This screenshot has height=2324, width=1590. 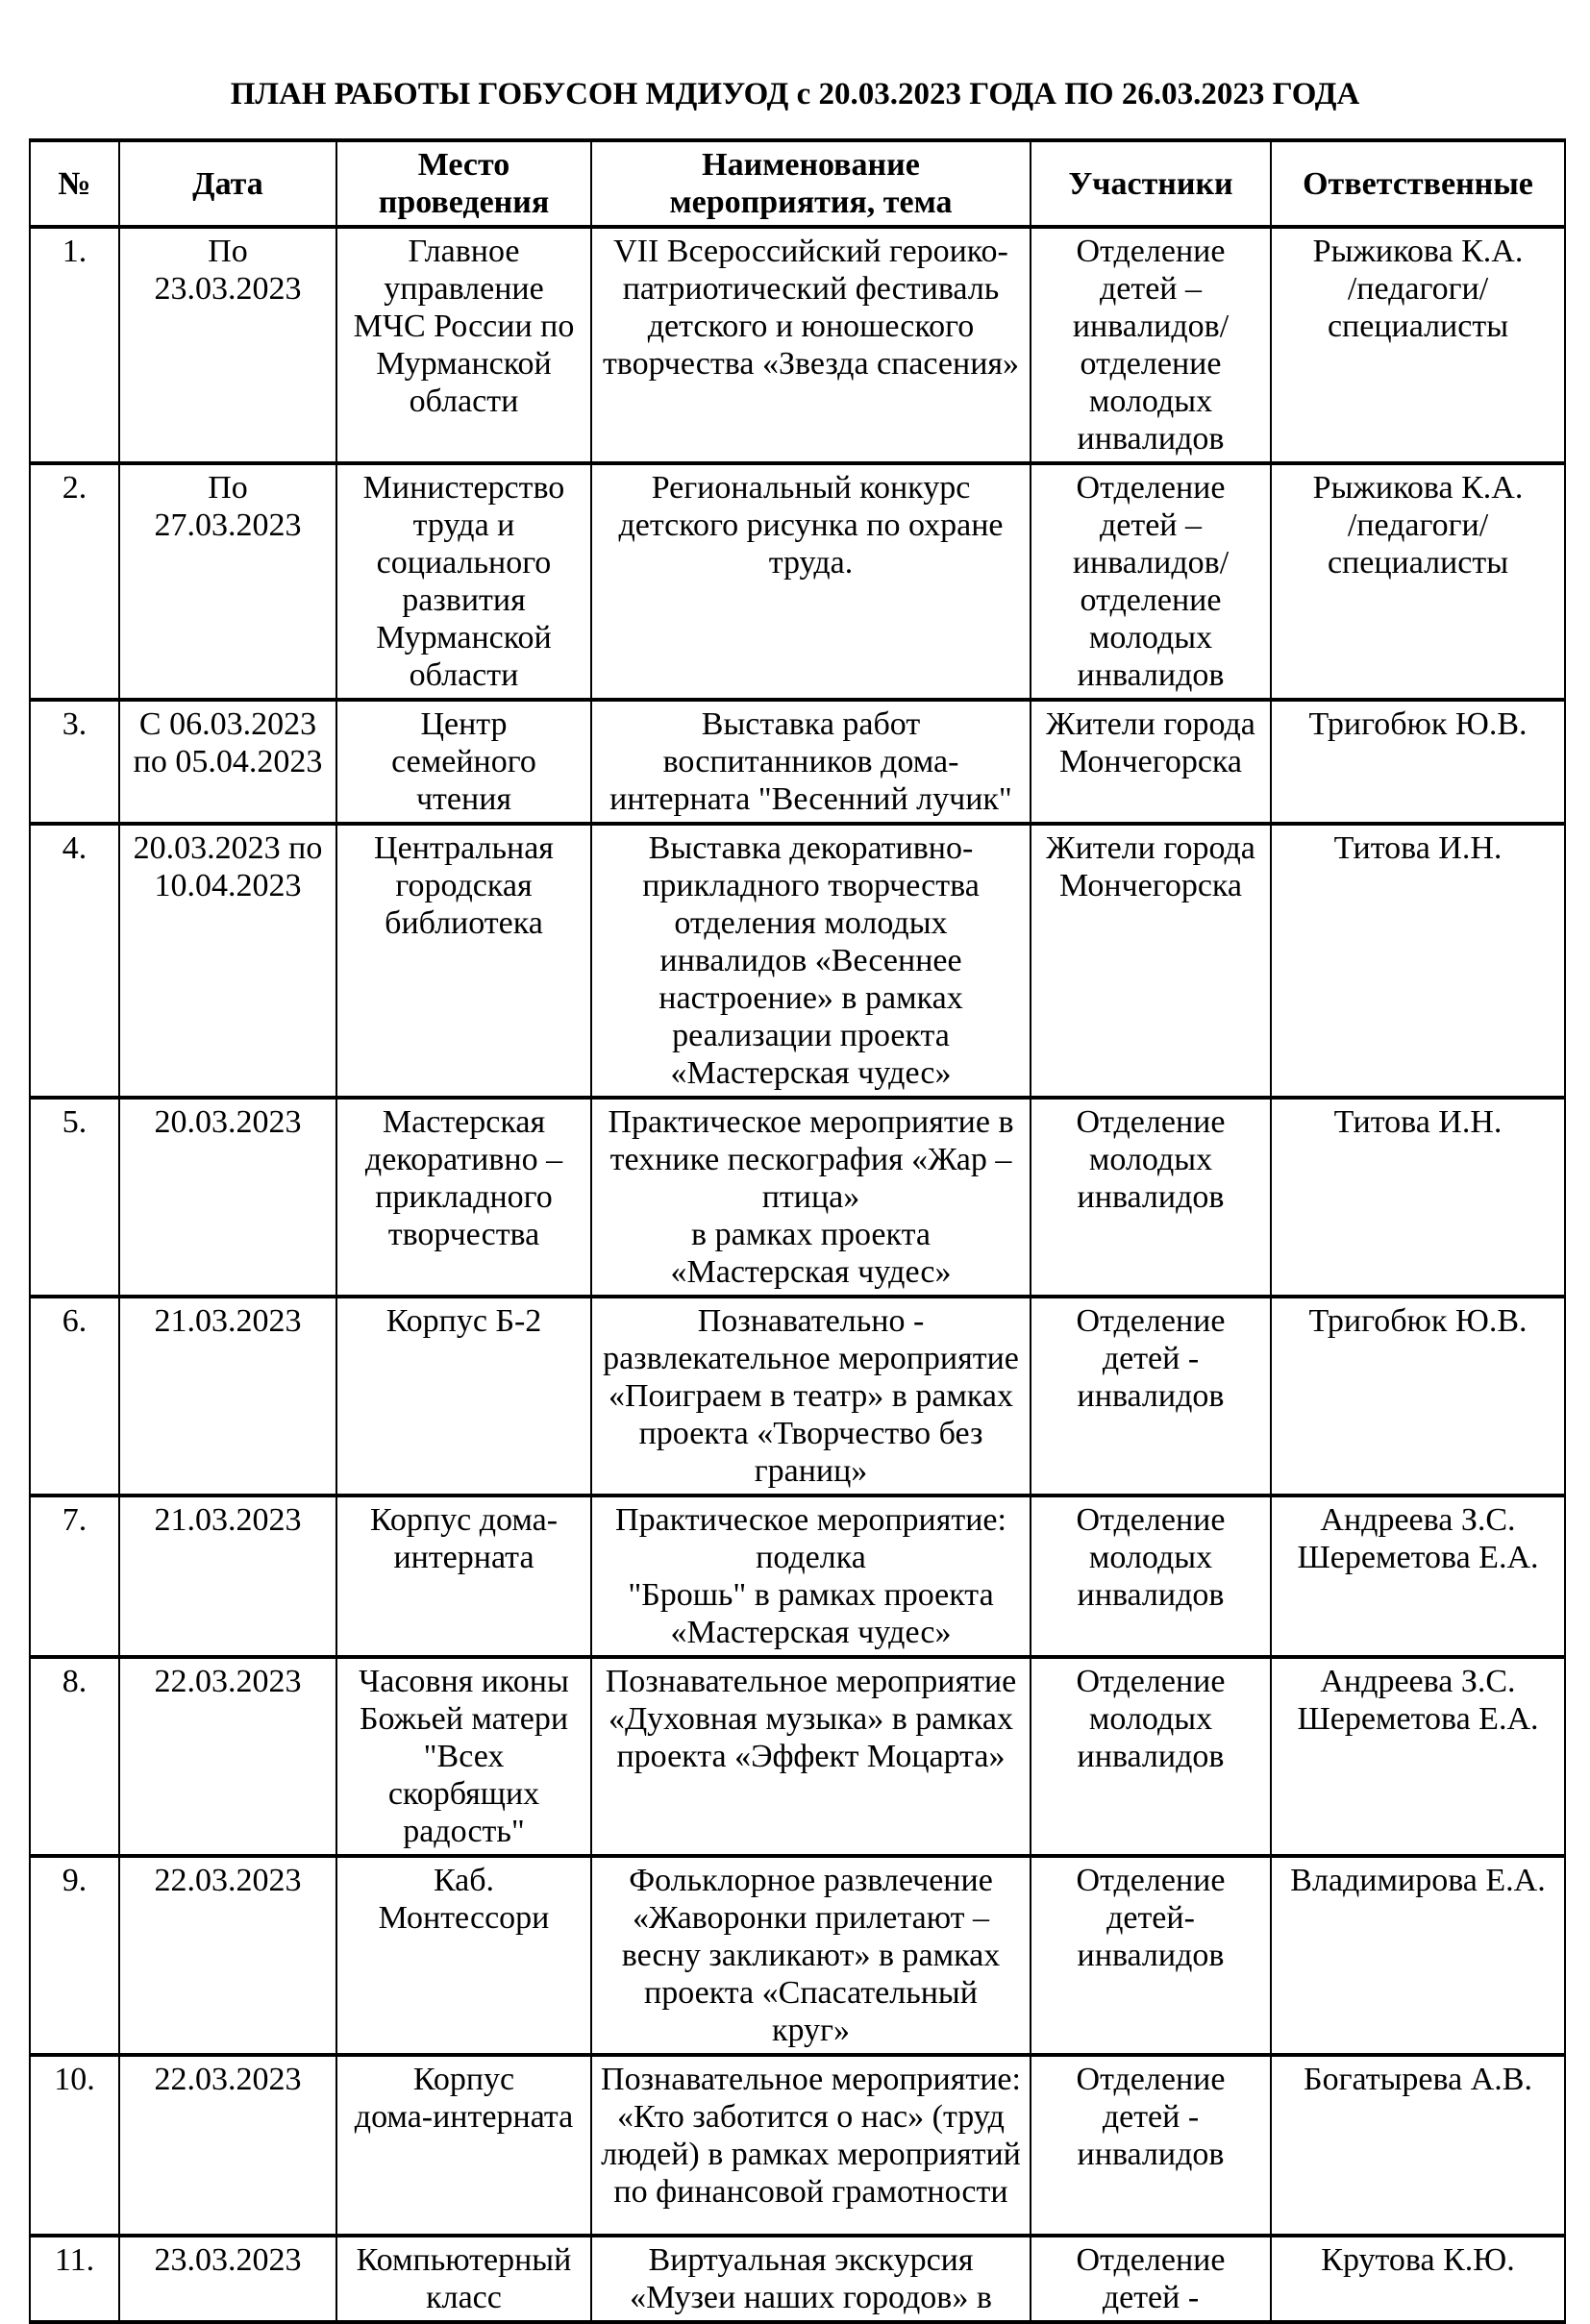 What do you see at coordinates (463, 1576) in the screenshot?
I see `cell-place: Корпус дома- интерната` at bounding box center [463, 1576].